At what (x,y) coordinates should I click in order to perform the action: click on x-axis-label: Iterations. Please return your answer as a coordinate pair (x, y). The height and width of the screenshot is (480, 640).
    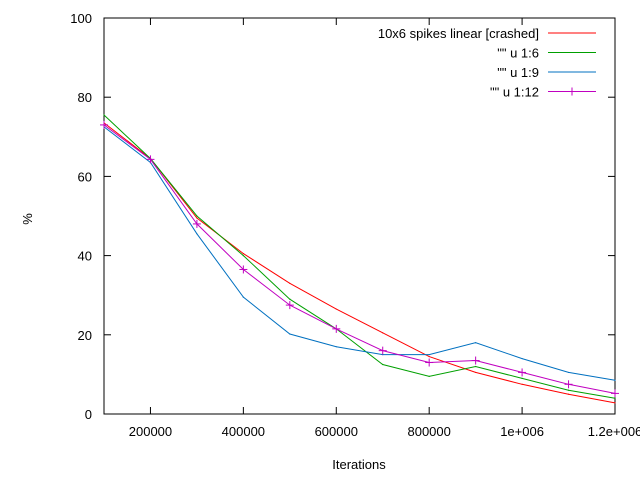
    Looking at the image, I should click on (359, 464).